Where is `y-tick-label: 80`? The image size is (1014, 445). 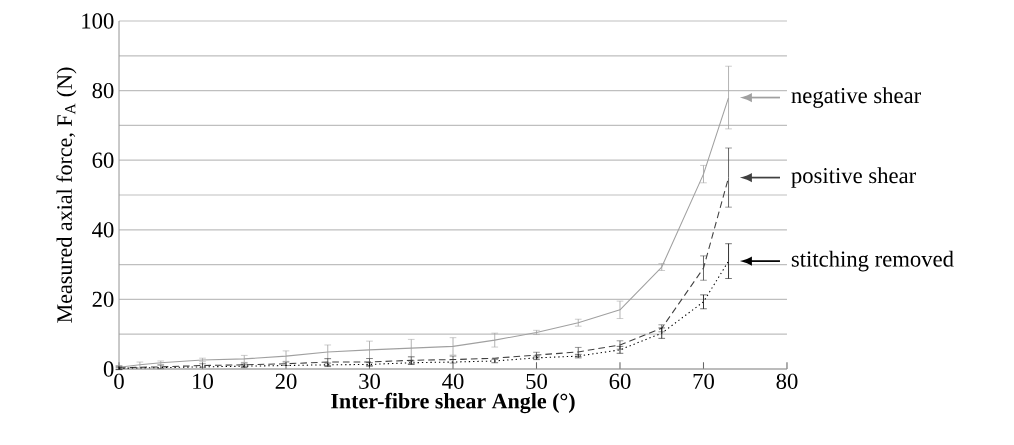 y-tick-label: 80 is located at coordinates (103, 90).